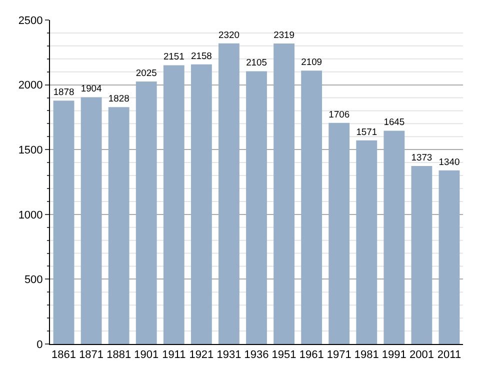 The width and height of the screenshot is (488, 373). What do you see at coordinates (30, 150) in the screenshot?
I see `y-tick-label: 1500` at bounding box center [30, 150].